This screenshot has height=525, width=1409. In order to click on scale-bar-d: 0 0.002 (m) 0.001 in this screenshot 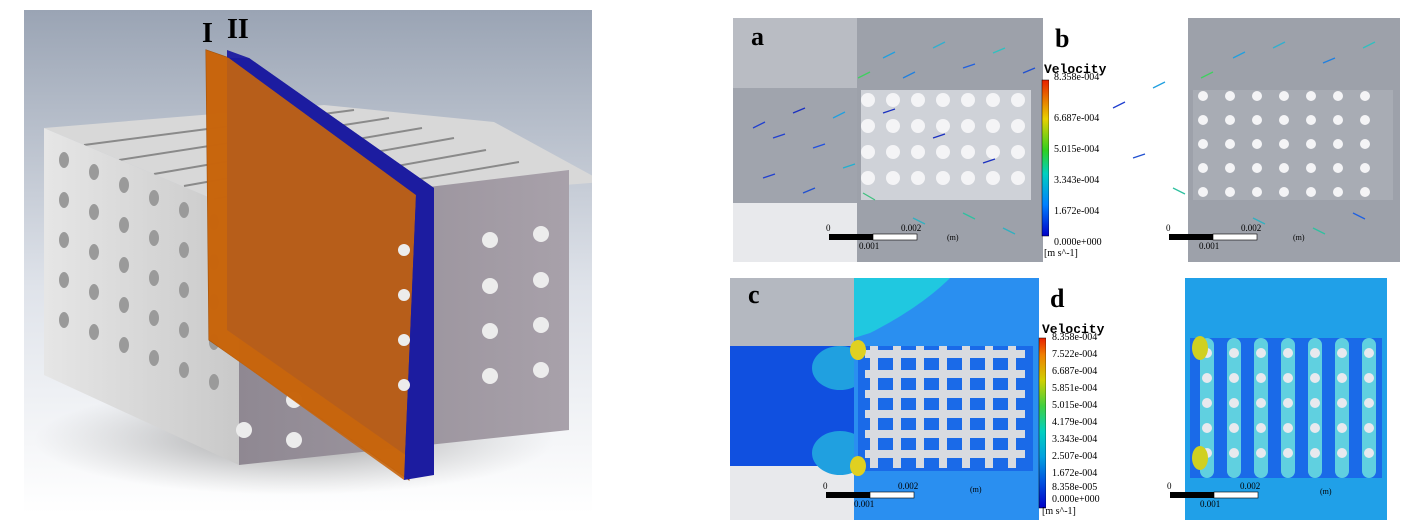, I will do `click(1249, 495)`.